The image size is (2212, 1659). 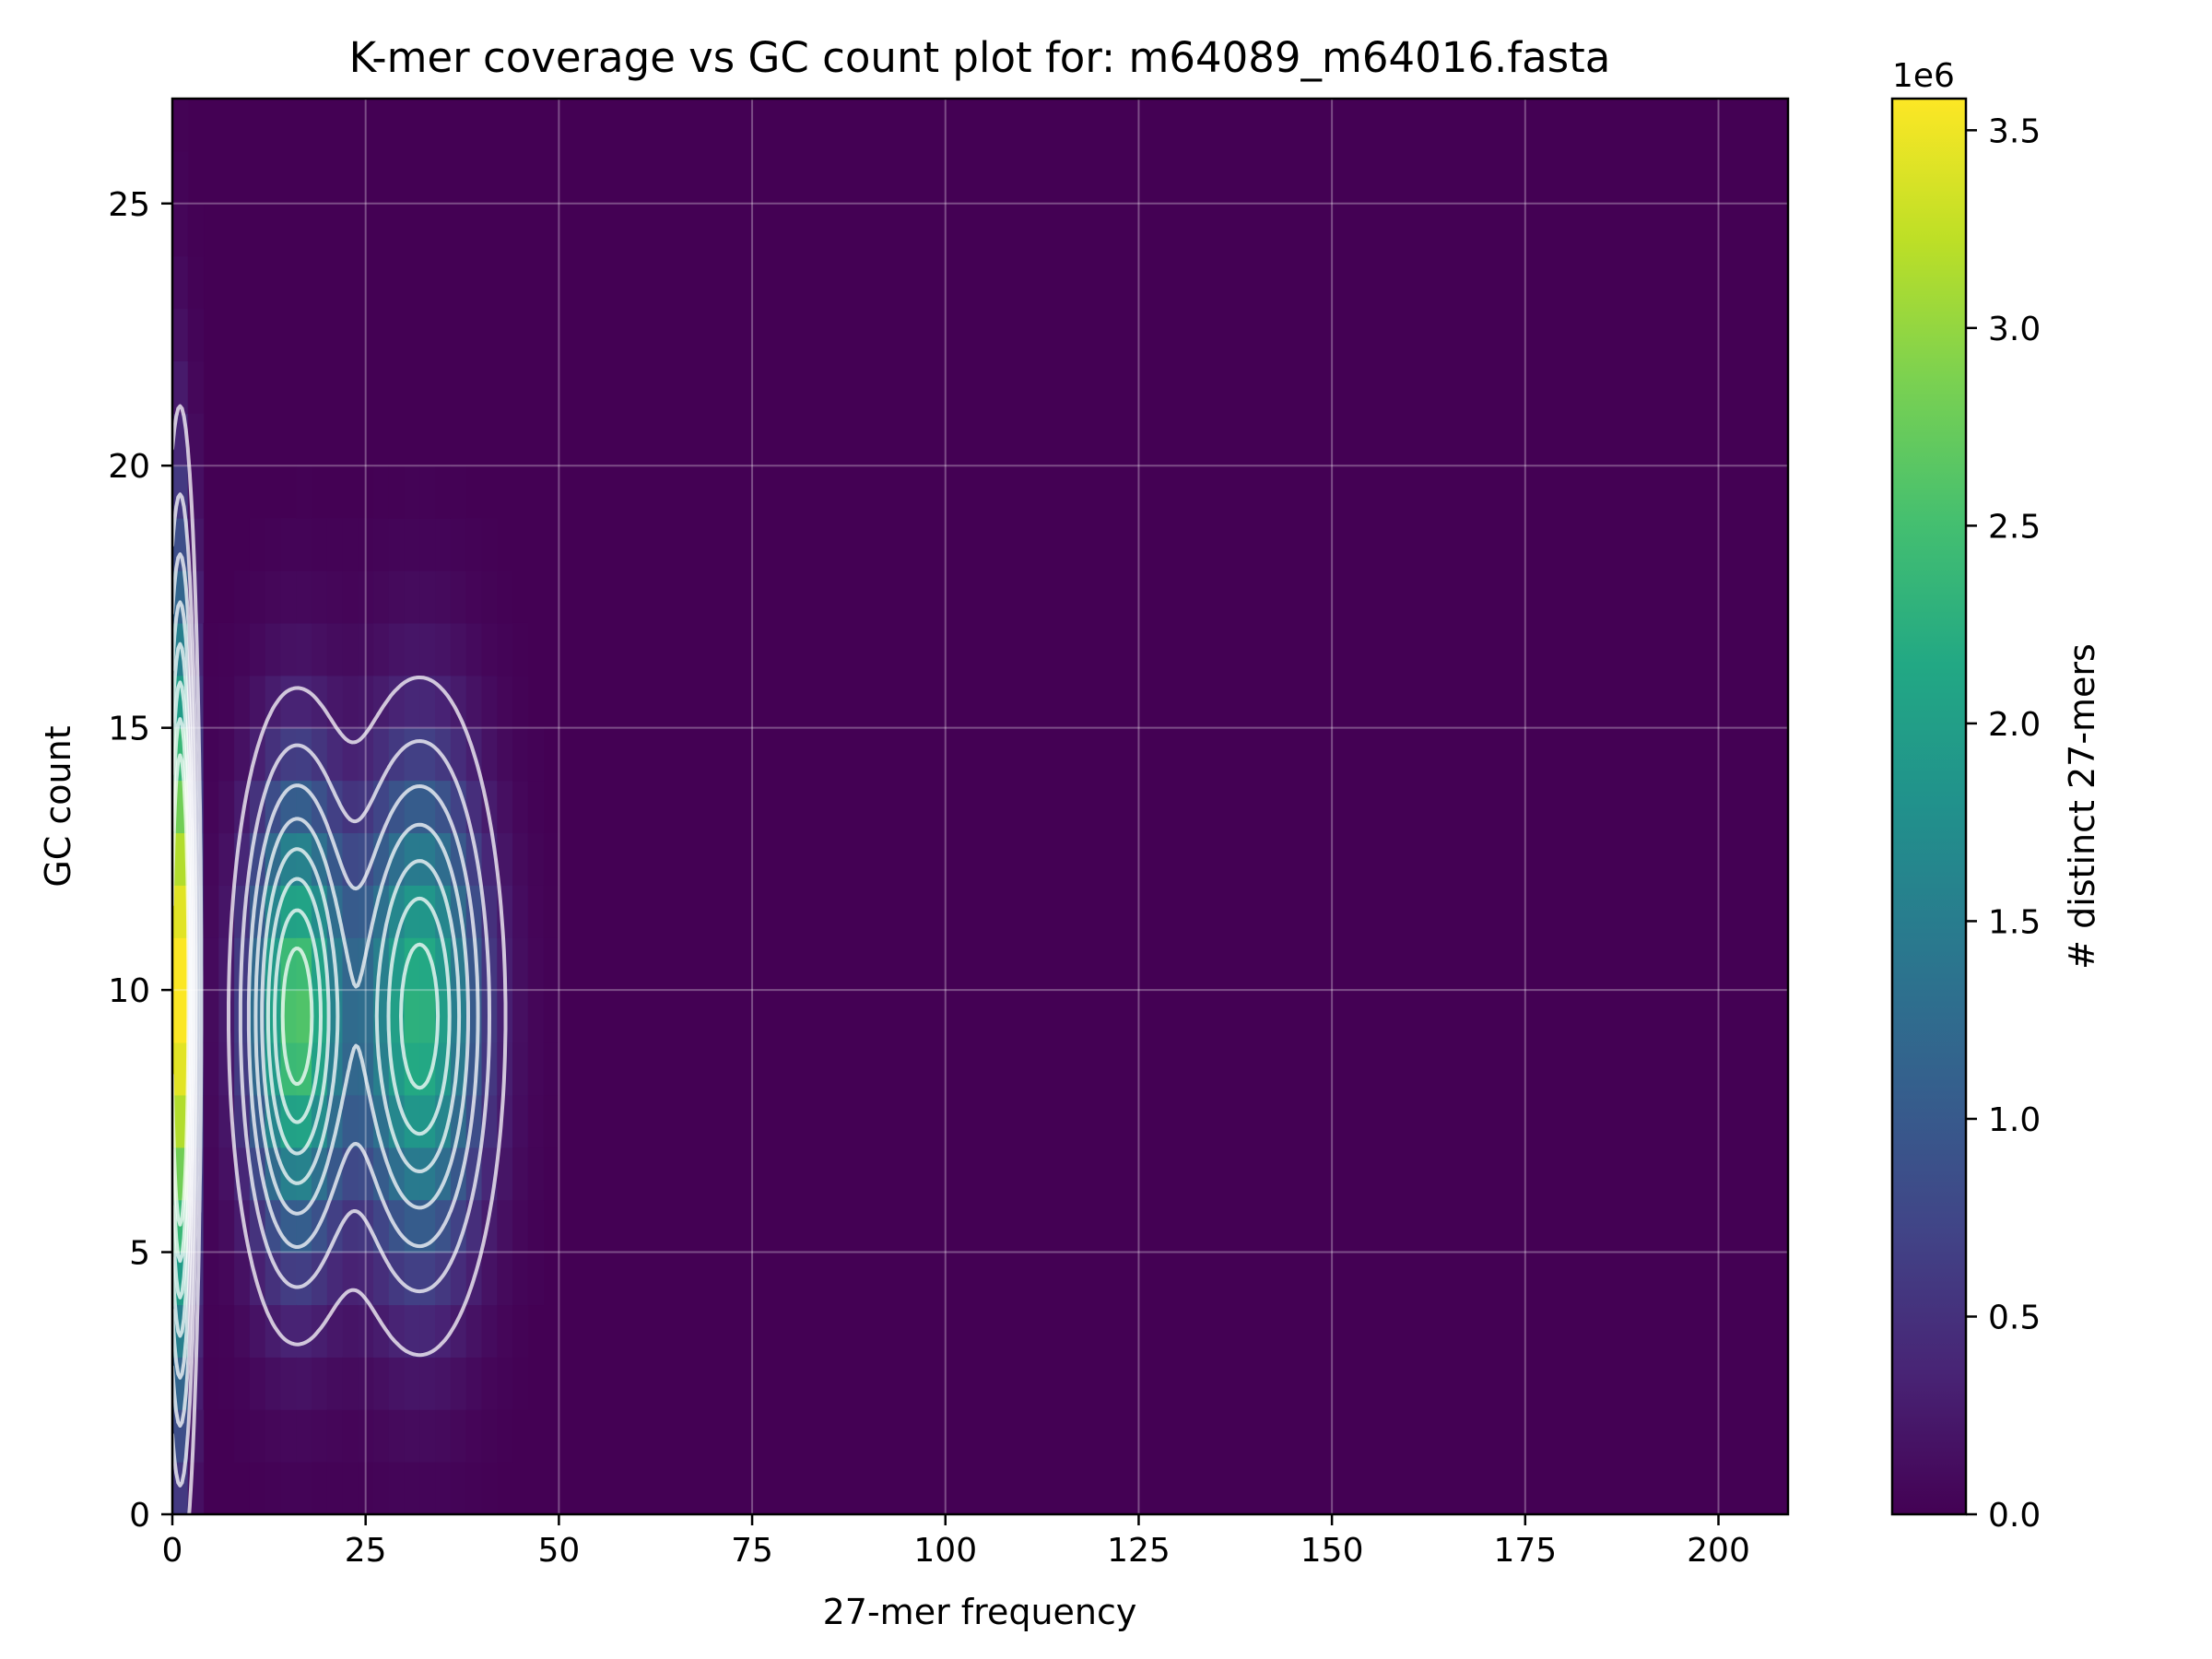 What do you see at coordinates (366, 1551) in the screenshot?
I see `x-tick-label: 25` at bounding box center [366, 1551].